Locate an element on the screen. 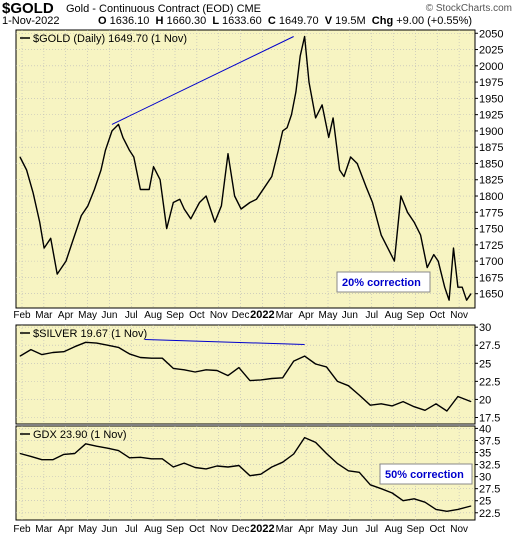  symbol-title: $GOLD is located at coordinates (28, 8).